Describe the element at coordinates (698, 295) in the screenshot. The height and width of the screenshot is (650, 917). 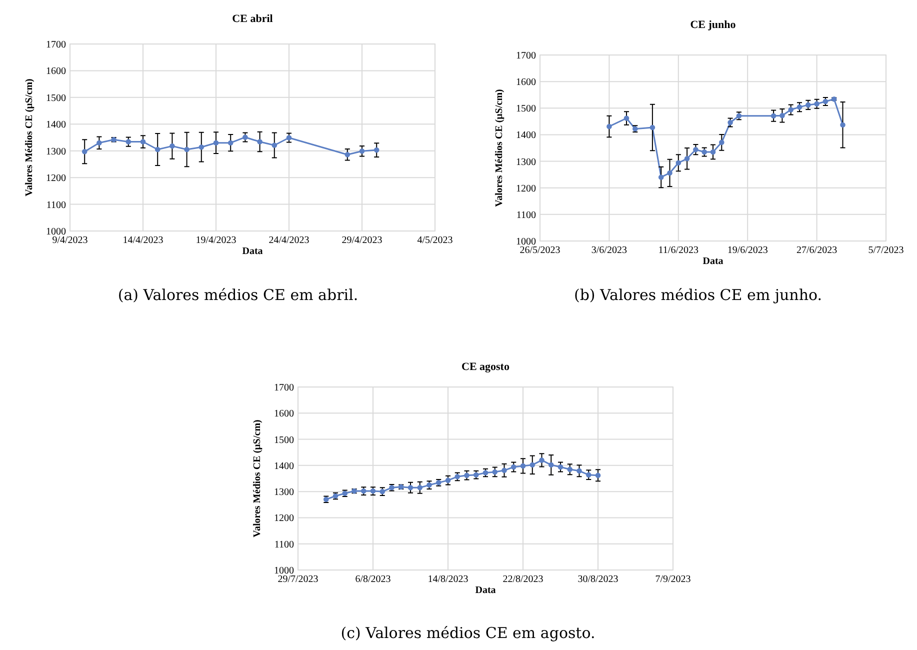
I see `text: (b) Valores médios CE em junho.` at that location.